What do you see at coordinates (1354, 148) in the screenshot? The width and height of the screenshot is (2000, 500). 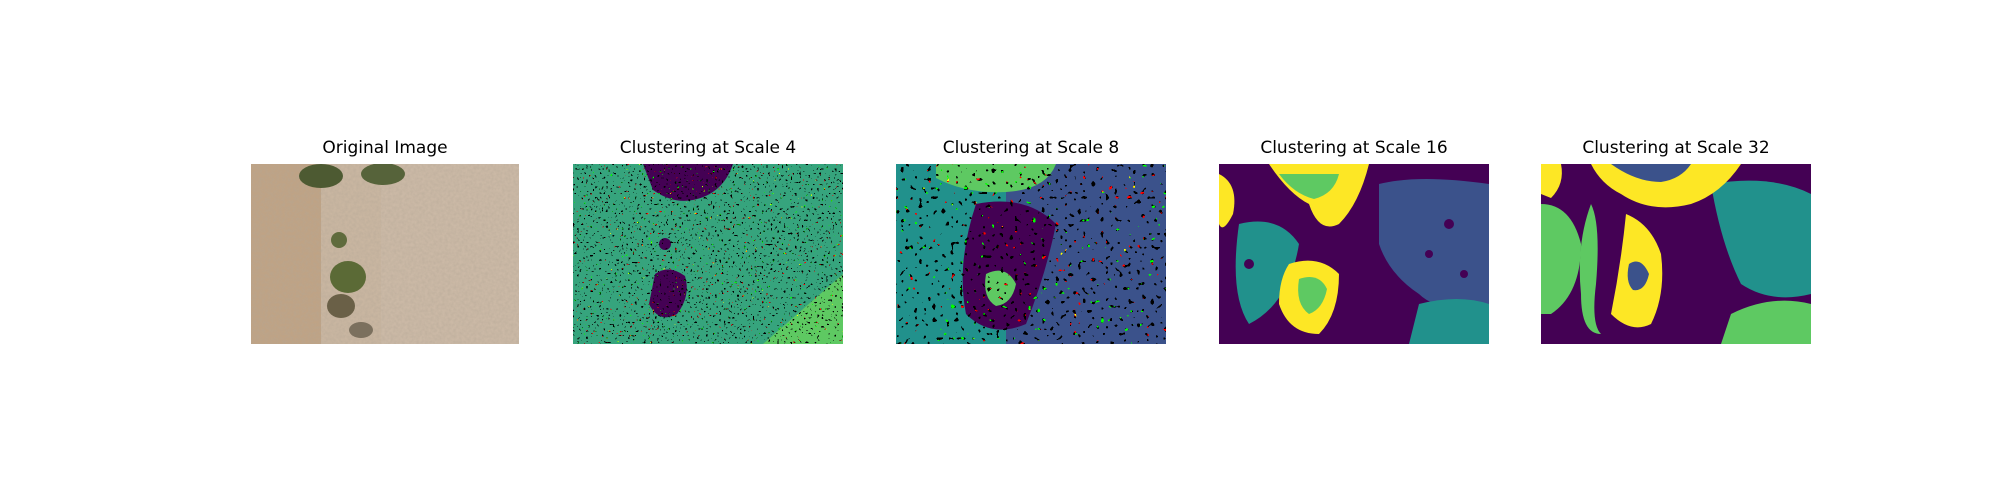 I see `panel-title: Clustering at Scale 16` at bounding box center [1354, 148].